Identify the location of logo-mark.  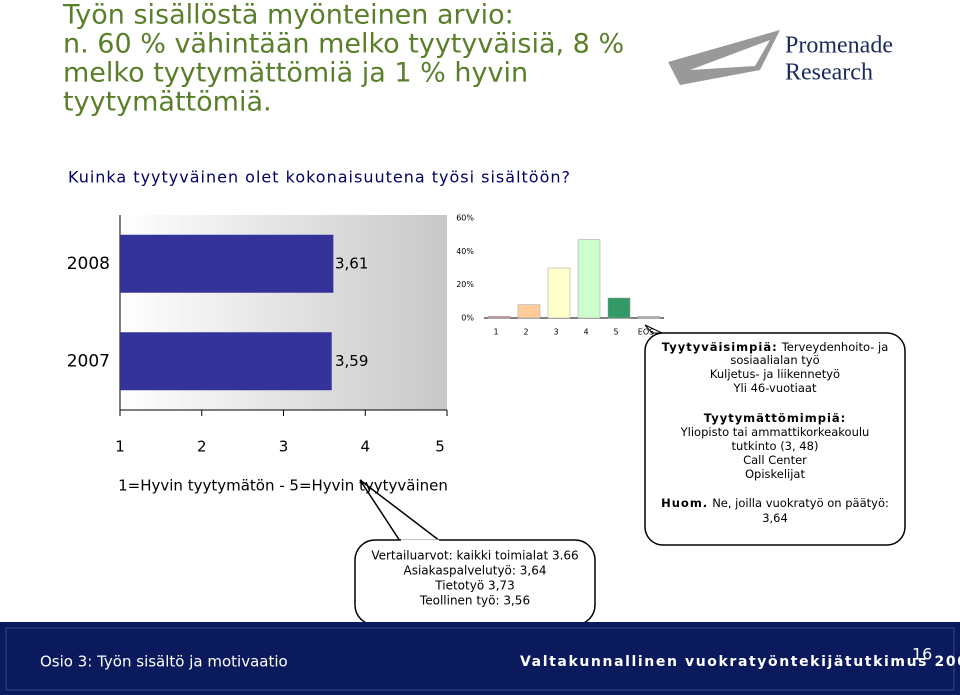
(730, 55).